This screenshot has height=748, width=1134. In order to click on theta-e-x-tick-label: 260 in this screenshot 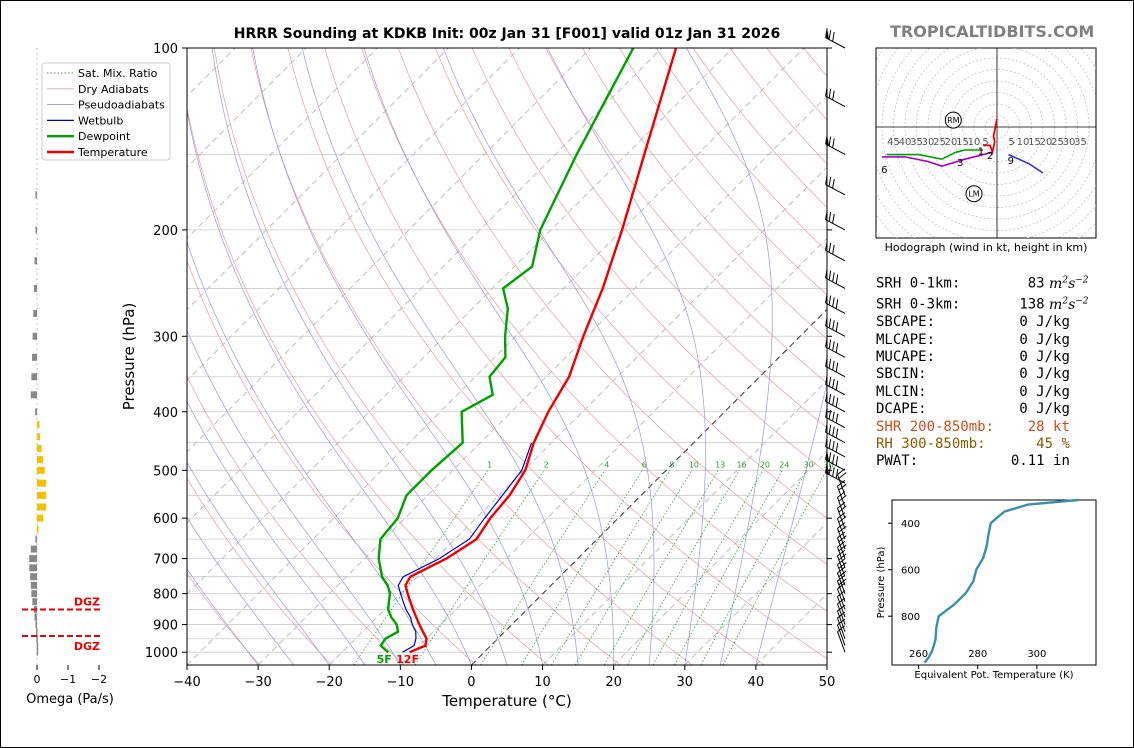, I will do `click(918, 654)`.